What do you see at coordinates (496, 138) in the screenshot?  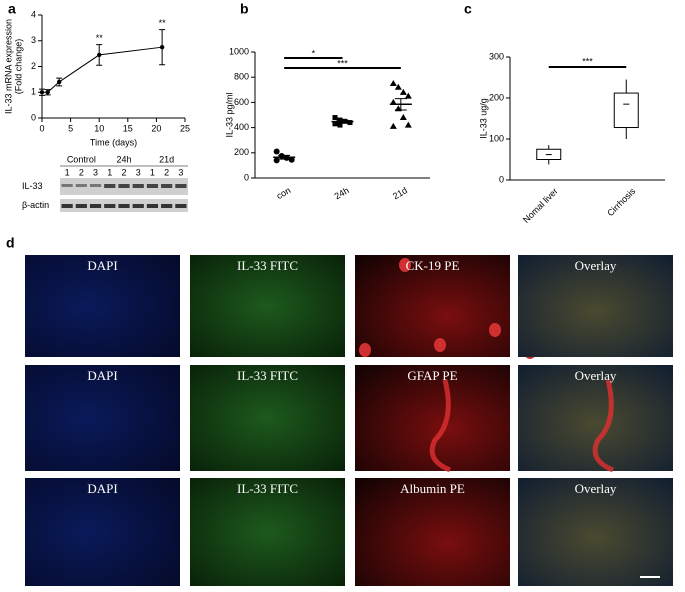 I see `y-tick-label: 100` at bounding box center [496, 138].